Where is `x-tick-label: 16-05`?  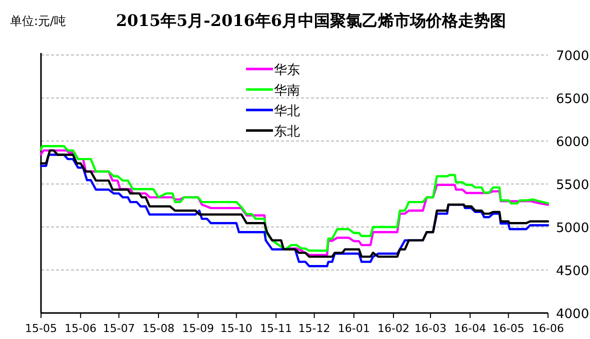
x-tick-label: 16-05 is located at coordinates (508, 328).